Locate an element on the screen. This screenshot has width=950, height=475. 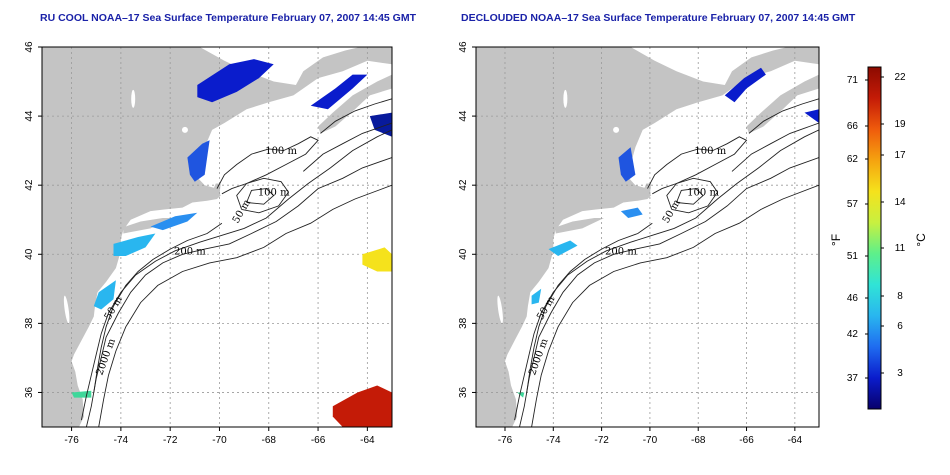
sst-patch-cape-hatteras is located at coordinates (521, 395).